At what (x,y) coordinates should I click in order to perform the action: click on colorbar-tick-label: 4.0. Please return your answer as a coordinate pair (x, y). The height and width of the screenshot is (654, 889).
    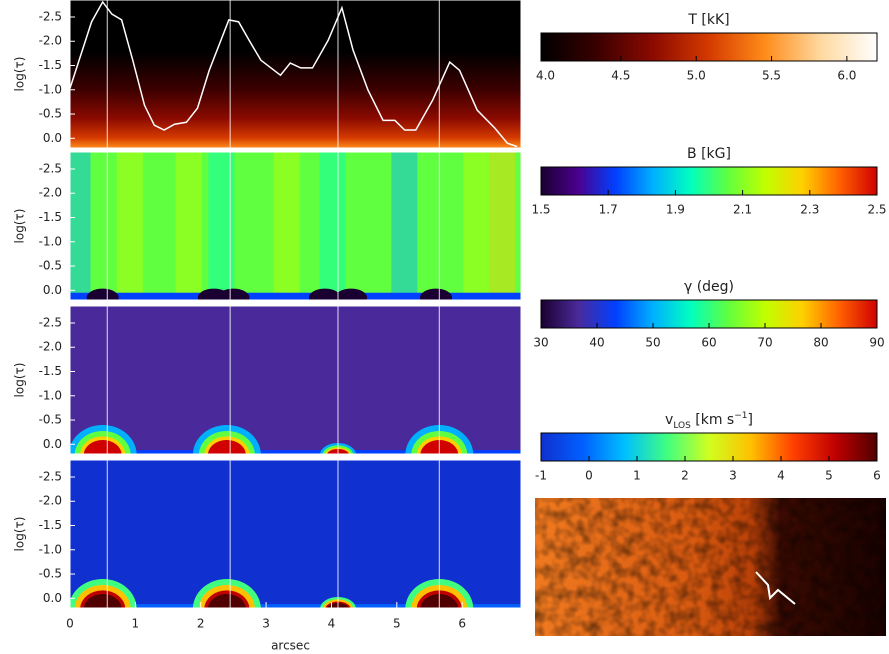
    Looking at the image, I should click on (545, 76).